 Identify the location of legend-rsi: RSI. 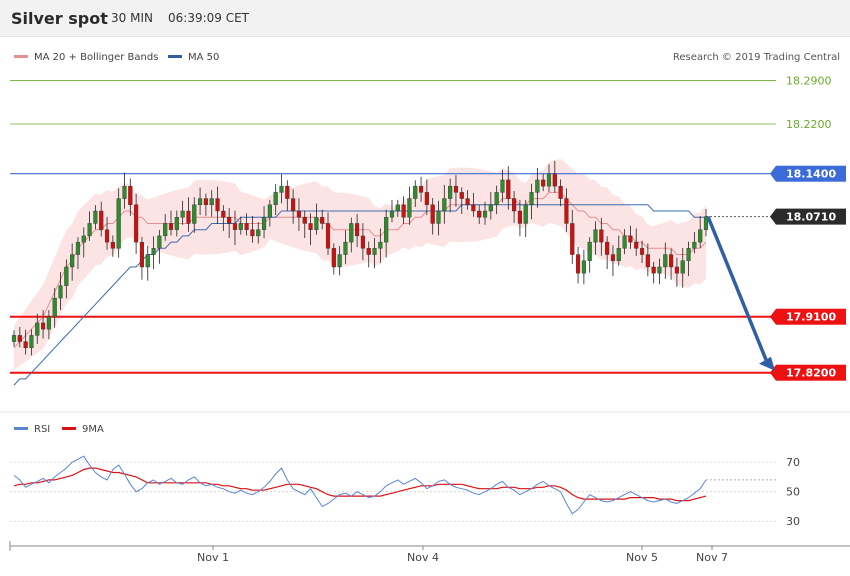
(32, 429).